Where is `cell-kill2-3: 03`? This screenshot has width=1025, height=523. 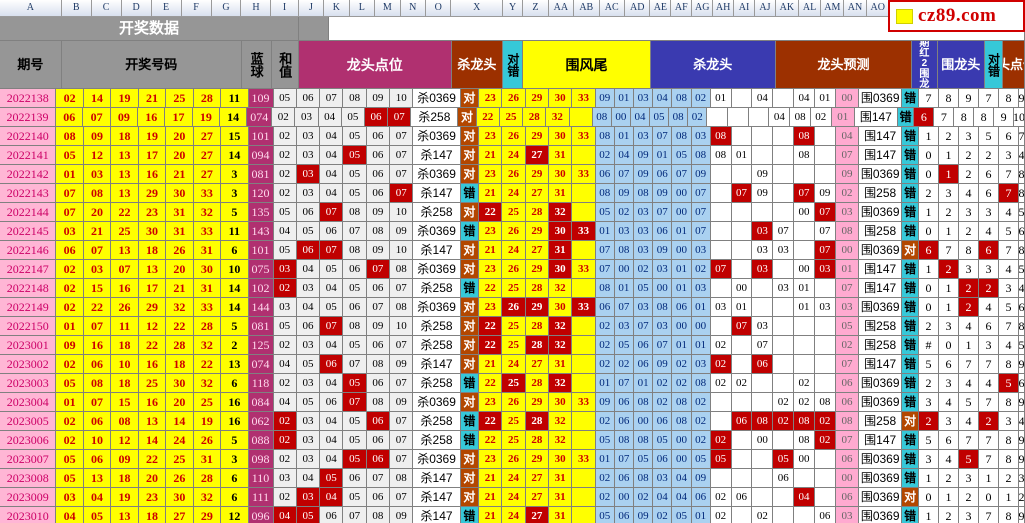
cell-kill2-3: 03 is located at coordinates (643, 212).